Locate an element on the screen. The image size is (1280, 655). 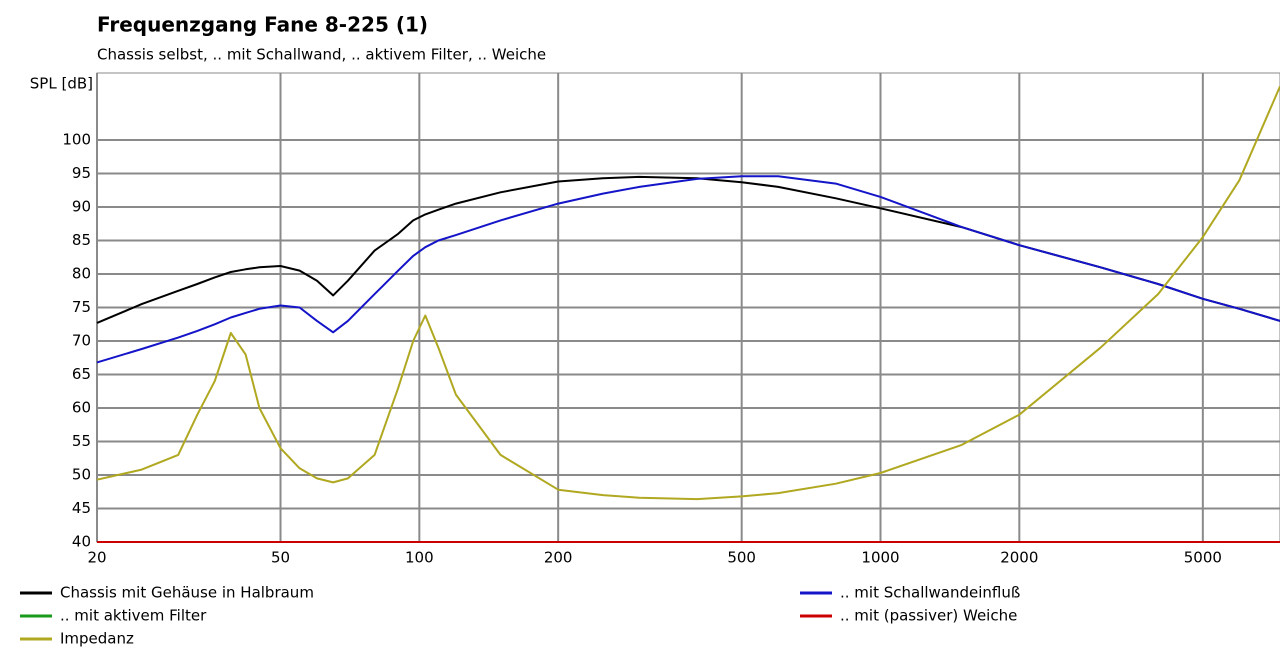
y-tick-label: 50 is located at coordinates (81, 475).